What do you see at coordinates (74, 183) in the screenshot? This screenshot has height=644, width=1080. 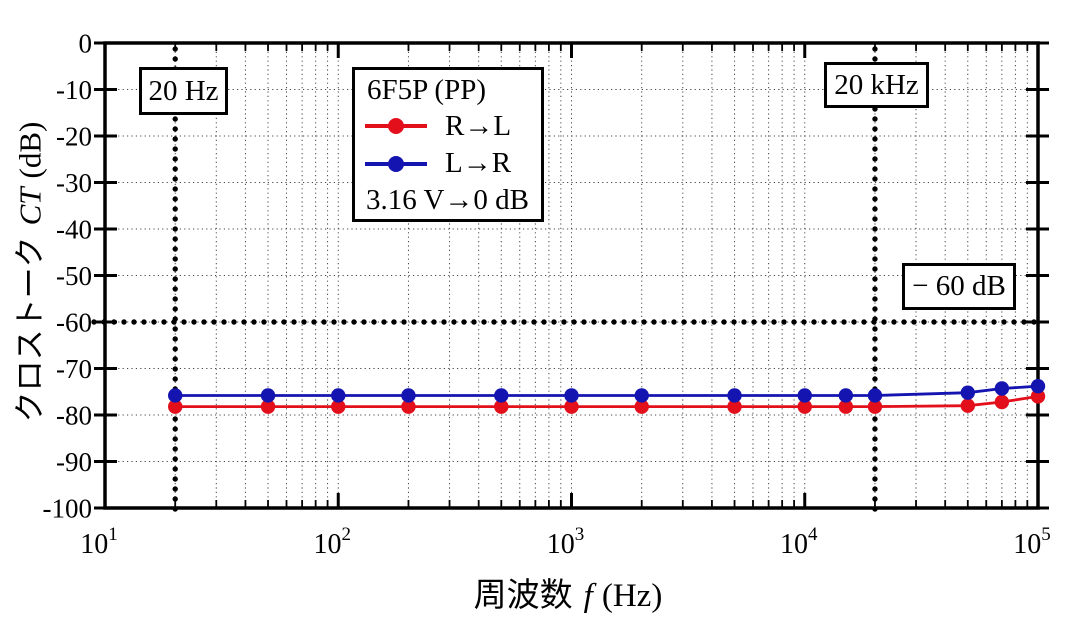 I see `y-tick-label: -30` at bounding box center [74, 183].